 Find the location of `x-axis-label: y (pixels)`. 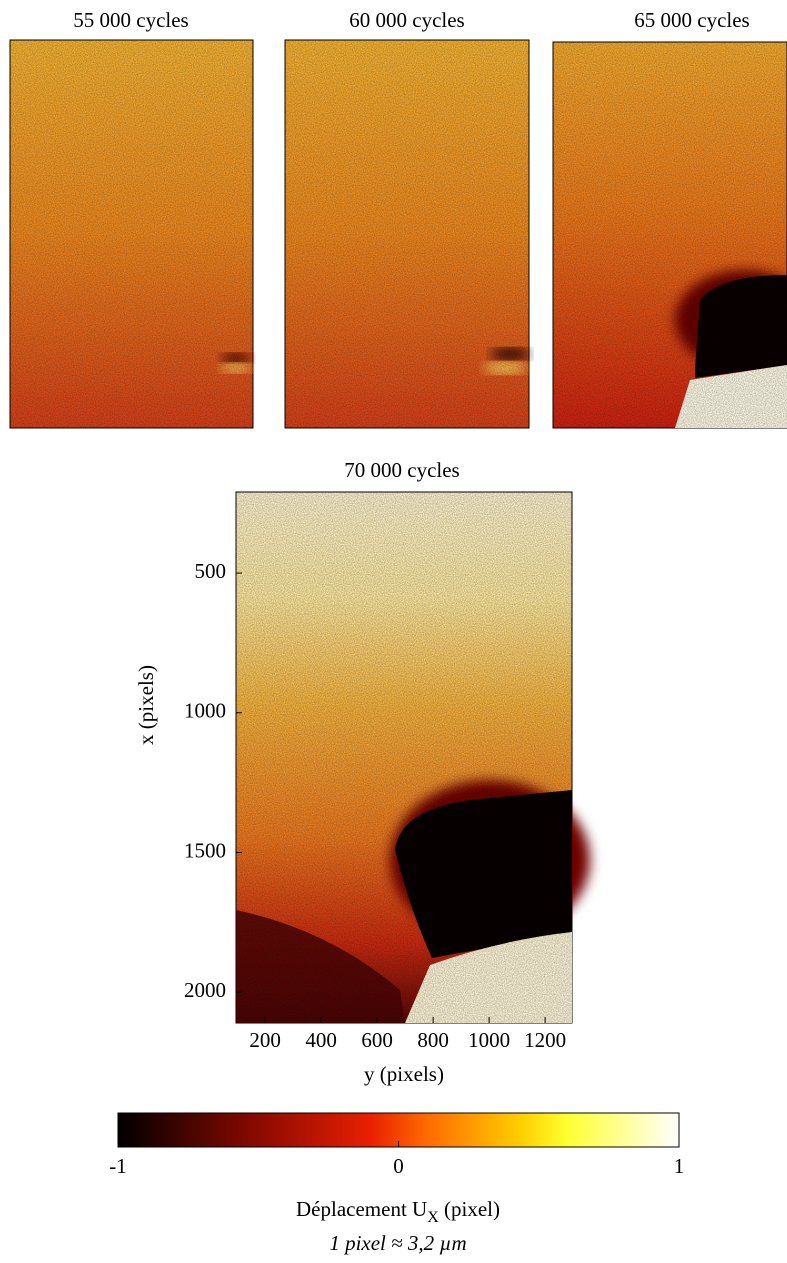

x-axis-label: y (pixels) is located at coordinates (404, 1074).